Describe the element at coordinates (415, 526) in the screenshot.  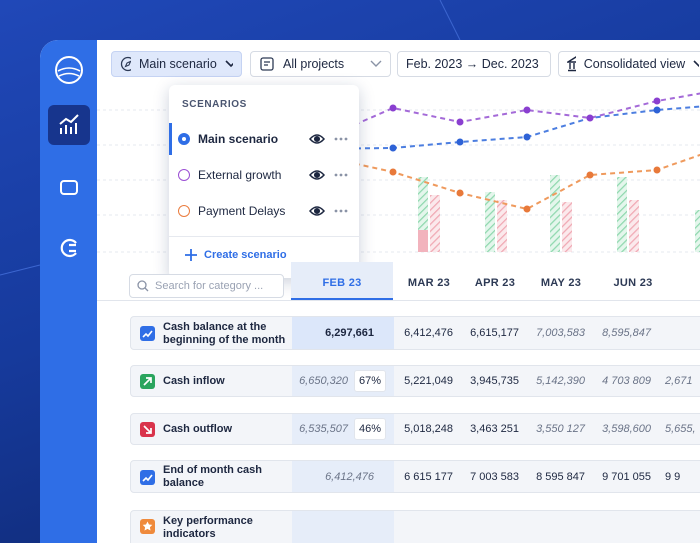
I see `table-row: Key performance indicators` at that location.